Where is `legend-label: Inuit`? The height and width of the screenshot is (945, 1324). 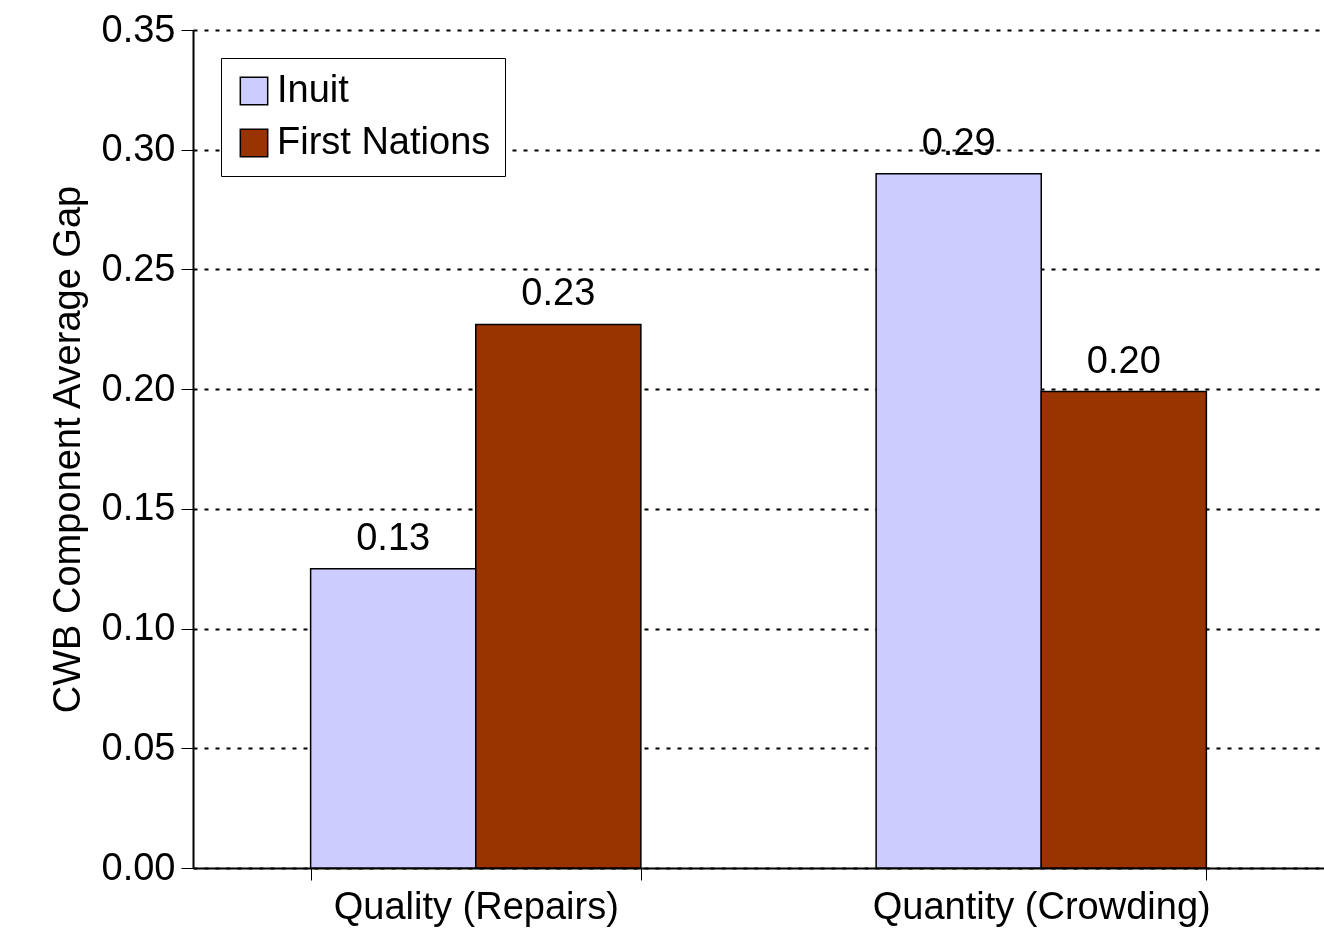
legend-label: Inuit is located at coordinates (313, 89).